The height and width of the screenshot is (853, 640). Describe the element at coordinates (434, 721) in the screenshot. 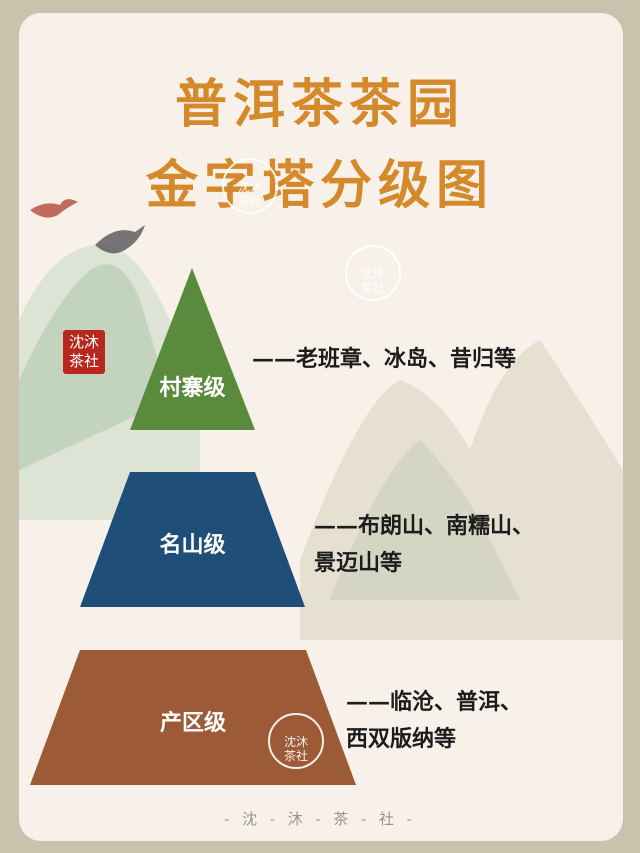

I see `tier-bottom-desc: ——临沧、普洱、 西双版纳等` at that location.